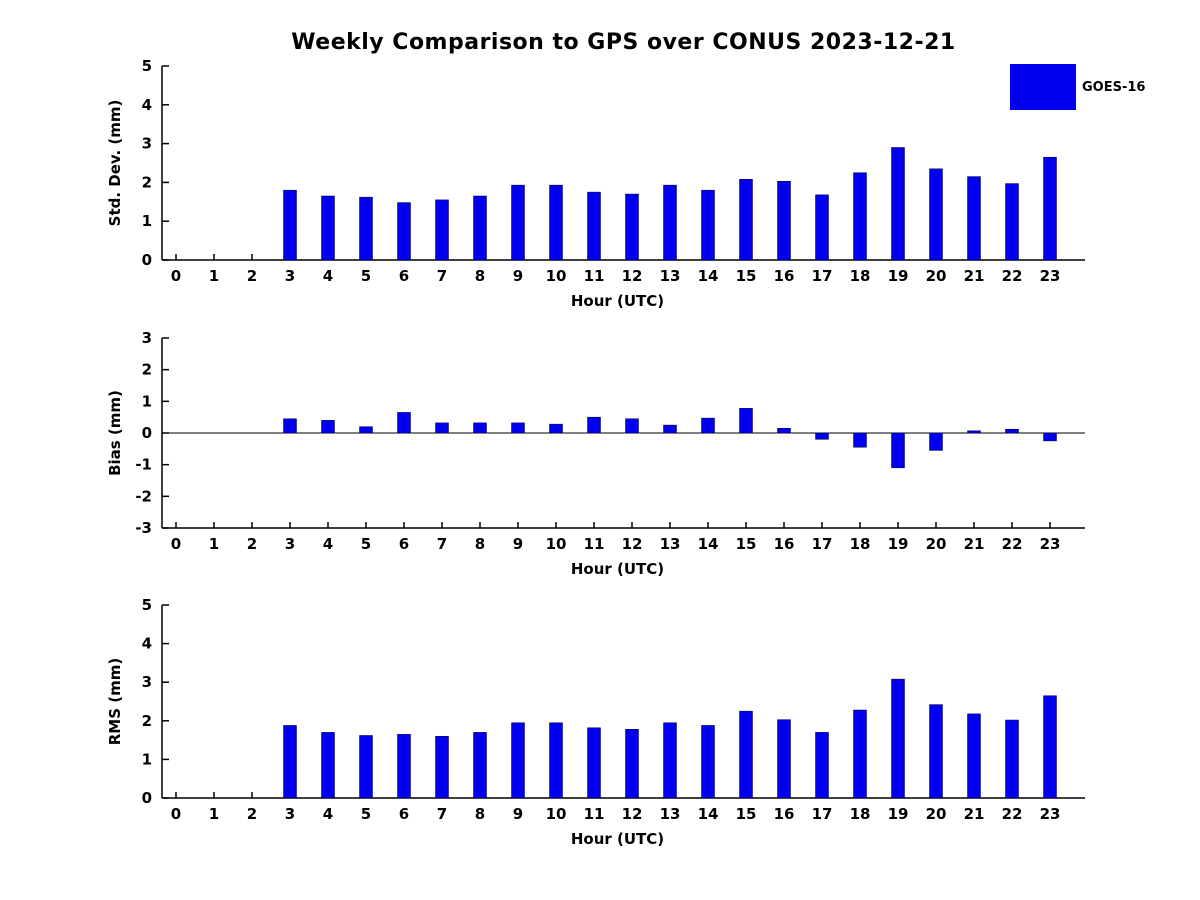 The image size is (1200, 900). What do you see at coordinates (617, 839) in the screenshot?
I see `x-axis-label: Hour (UTC)` at bounding box center [617, 839].